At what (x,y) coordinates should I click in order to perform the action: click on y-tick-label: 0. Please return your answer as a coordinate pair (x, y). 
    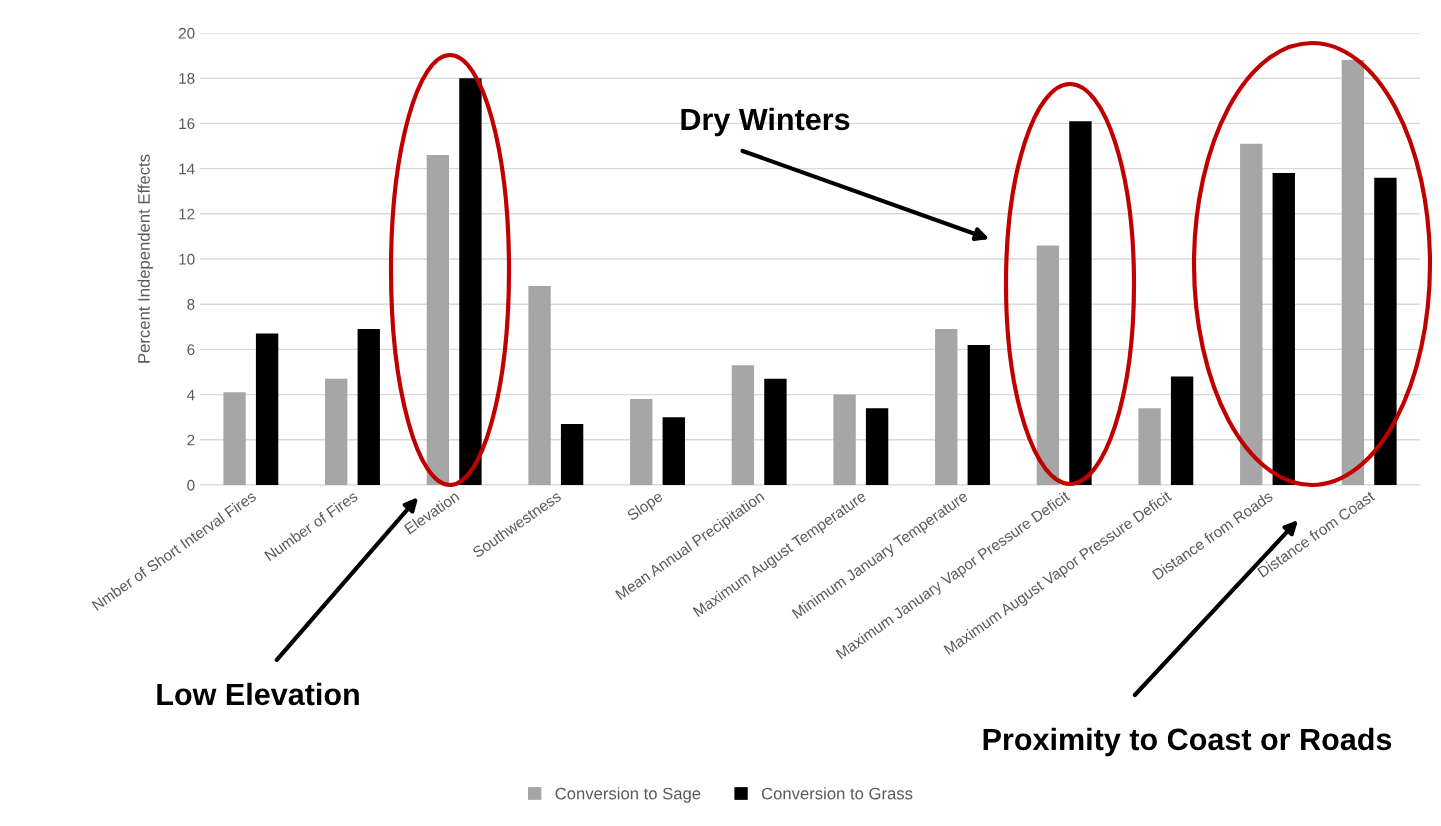
    Looking at the image, I should click on (191, 485).